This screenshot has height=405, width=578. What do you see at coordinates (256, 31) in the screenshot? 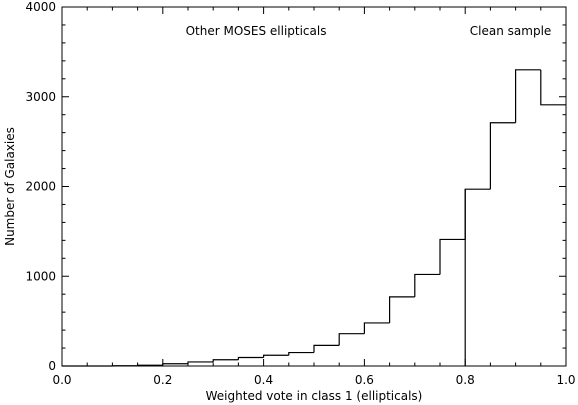
I see `annotation-other-moses: Other MOSES ellipticals` at bounding box center [256, 31].